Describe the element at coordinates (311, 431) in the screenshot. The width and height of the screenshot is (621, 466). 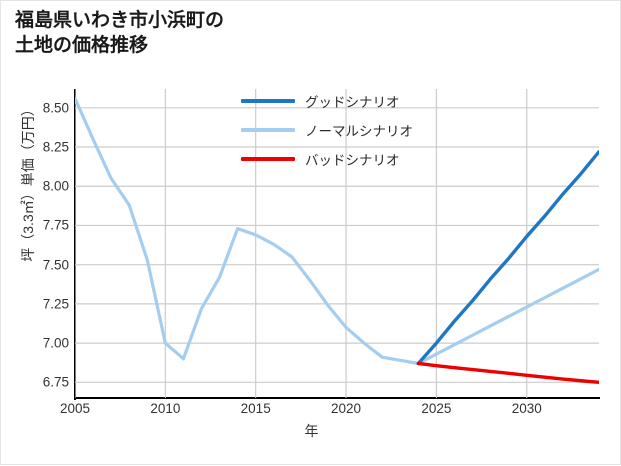
I see `x-axis-label: 年` at that location.